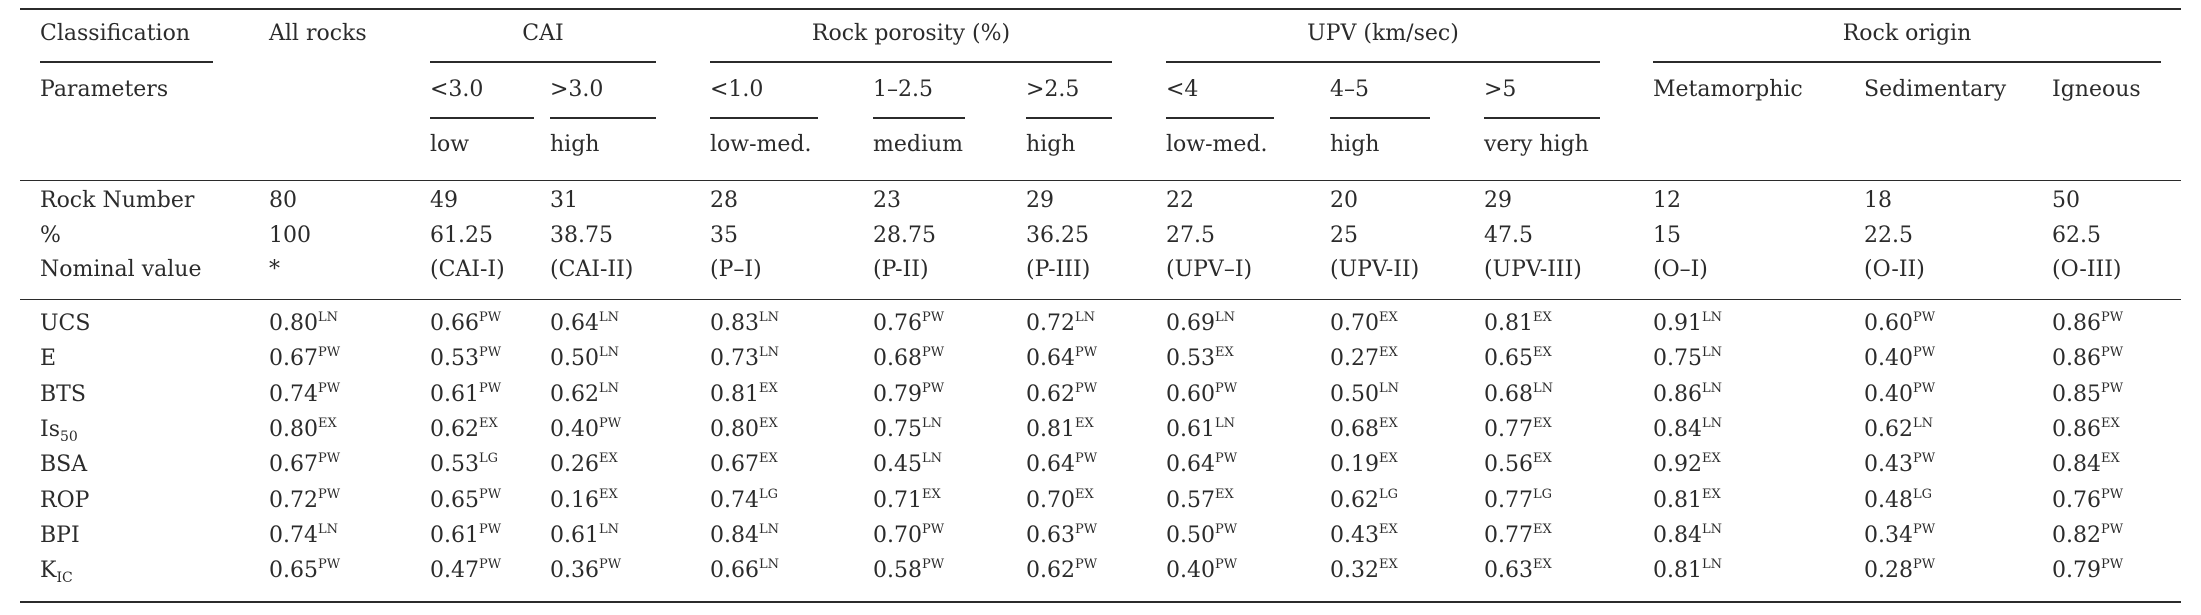 The width and height of the screenshot is (2201, 615). What do you see at coordinates (1888, 323) in the screenshot?
I see `coefficient-value: 0.60` at bounding box center [1888, 323].